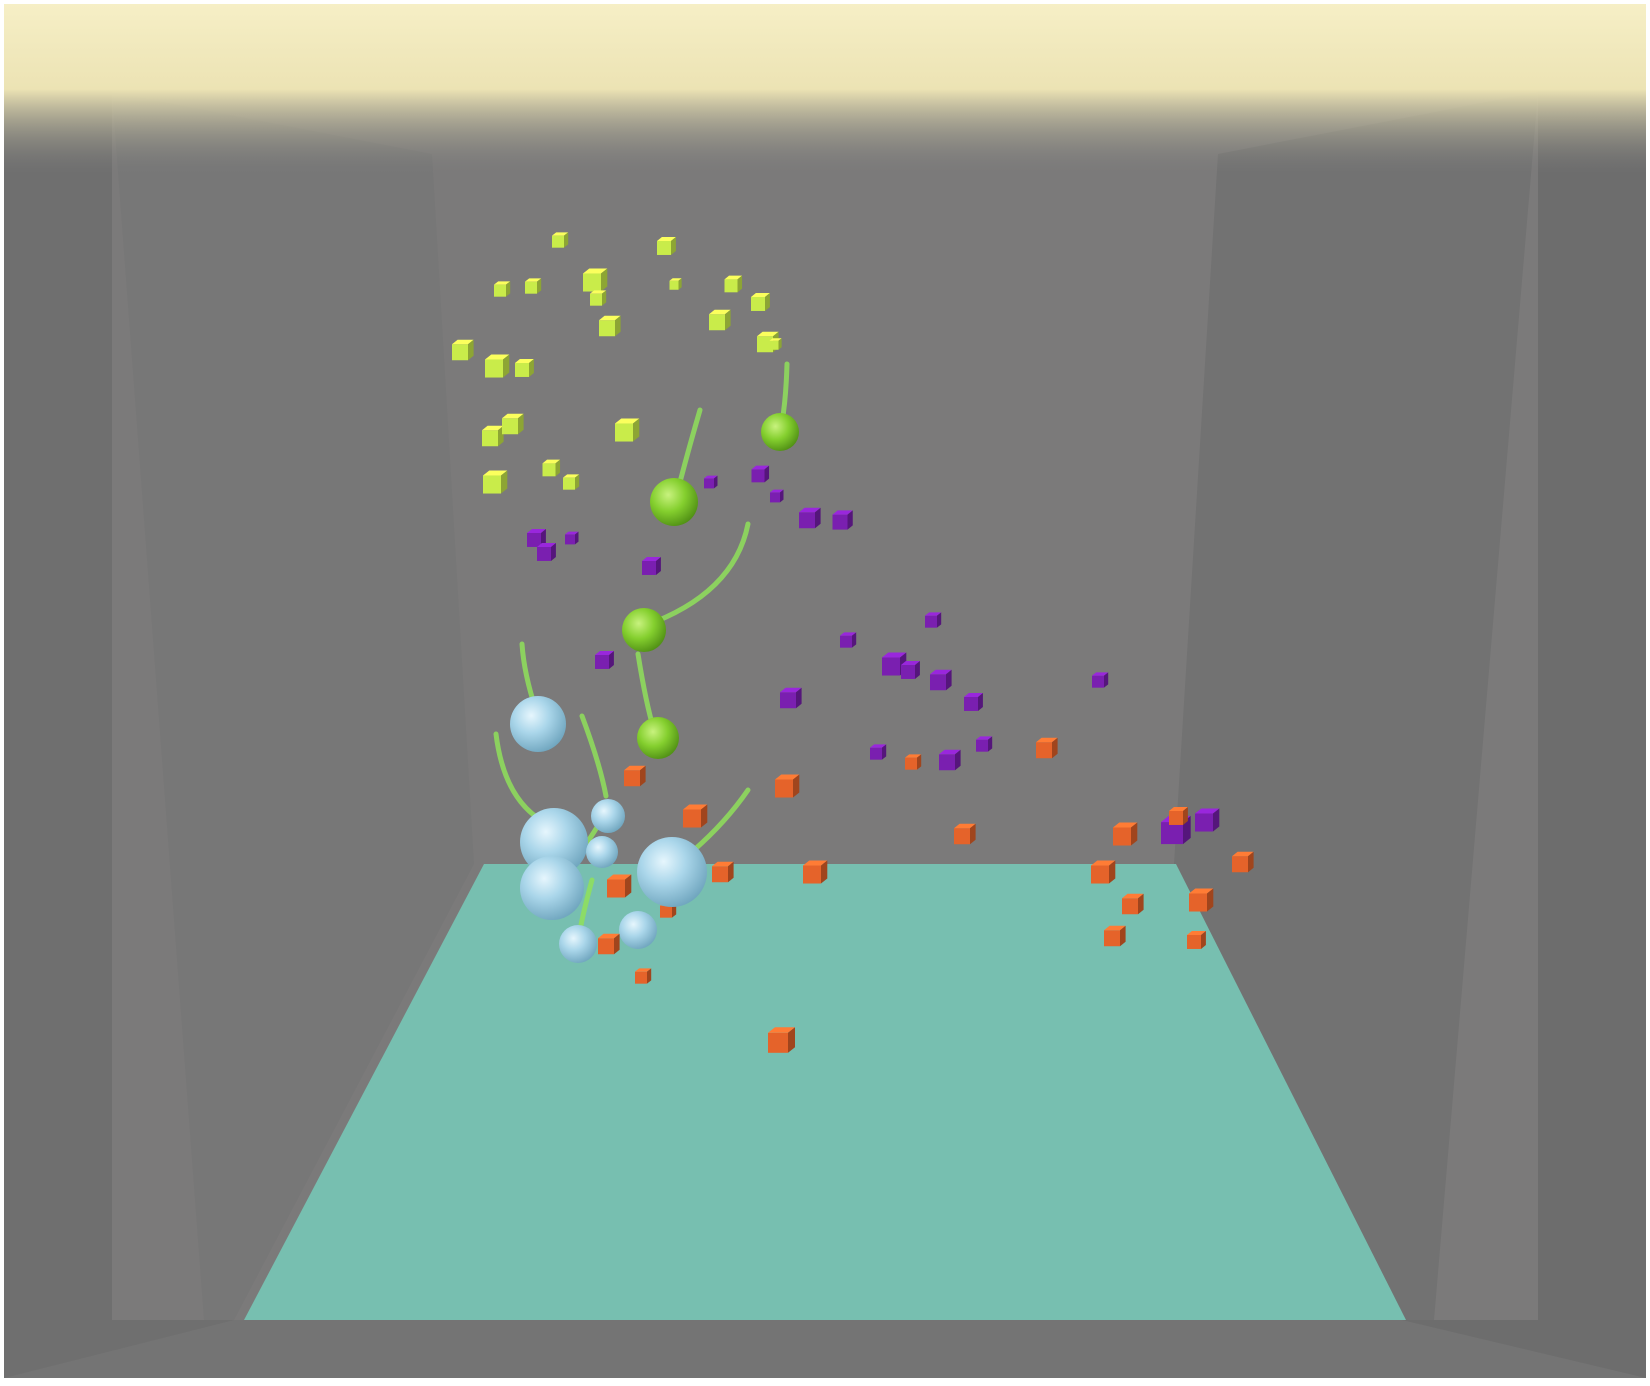 The height and width of the screenshot is (1386, 1650). Describe the element at coordinates (825, 89) in the screenshot. I see `light-strip` at that location.